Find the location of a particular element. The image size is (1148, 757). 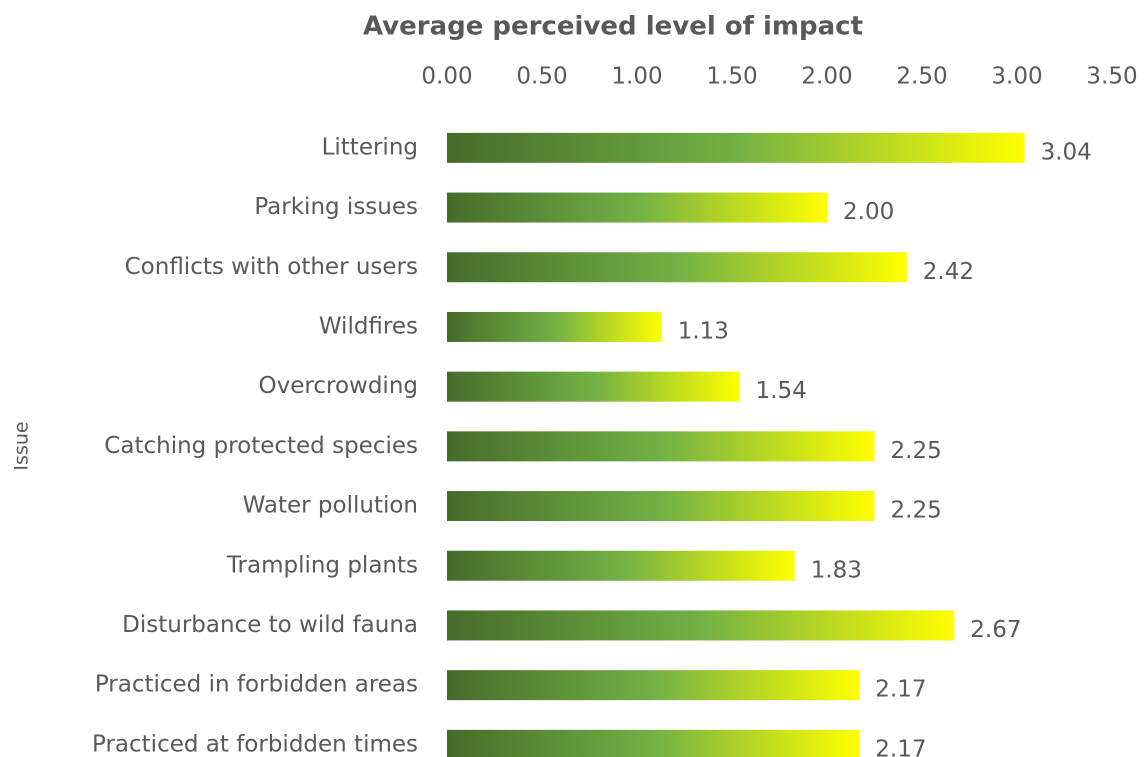

y-tick-label: Disturbance to wild fauna is located at coordinates (270, 625).